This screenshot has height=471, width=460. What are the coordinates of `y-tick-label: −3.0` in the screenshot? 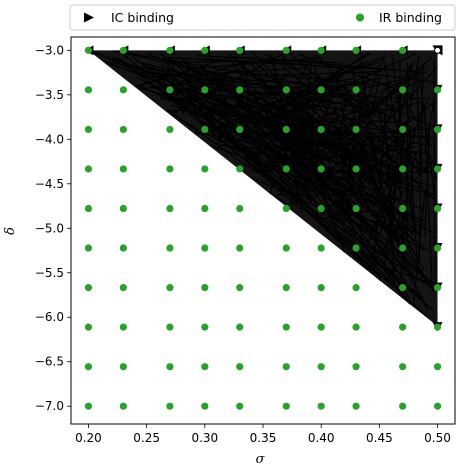 It's located at (49, 50).